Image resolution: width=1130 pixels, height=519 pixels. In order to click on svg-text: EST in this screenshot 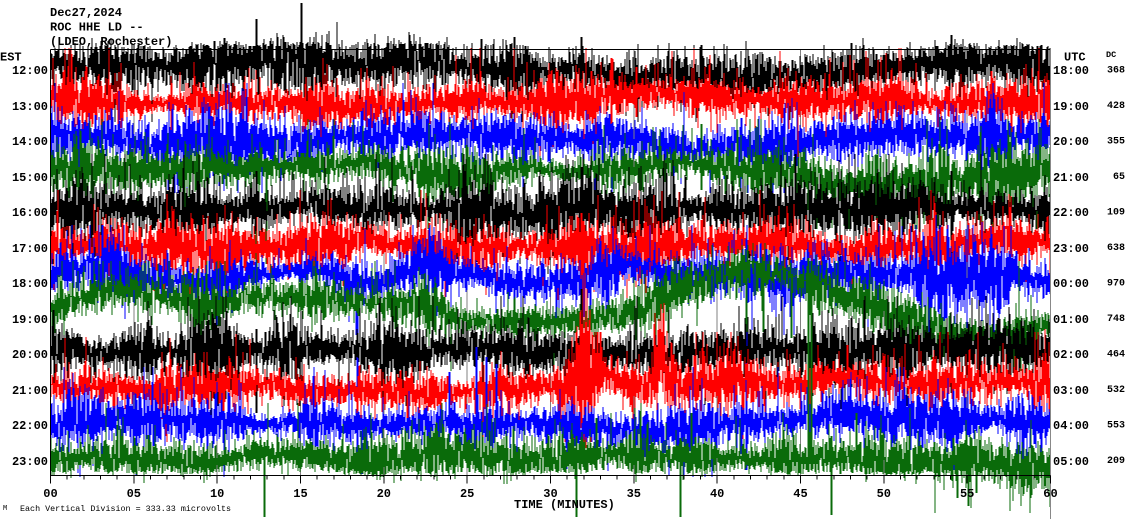, I will do `click(11, 58)`.